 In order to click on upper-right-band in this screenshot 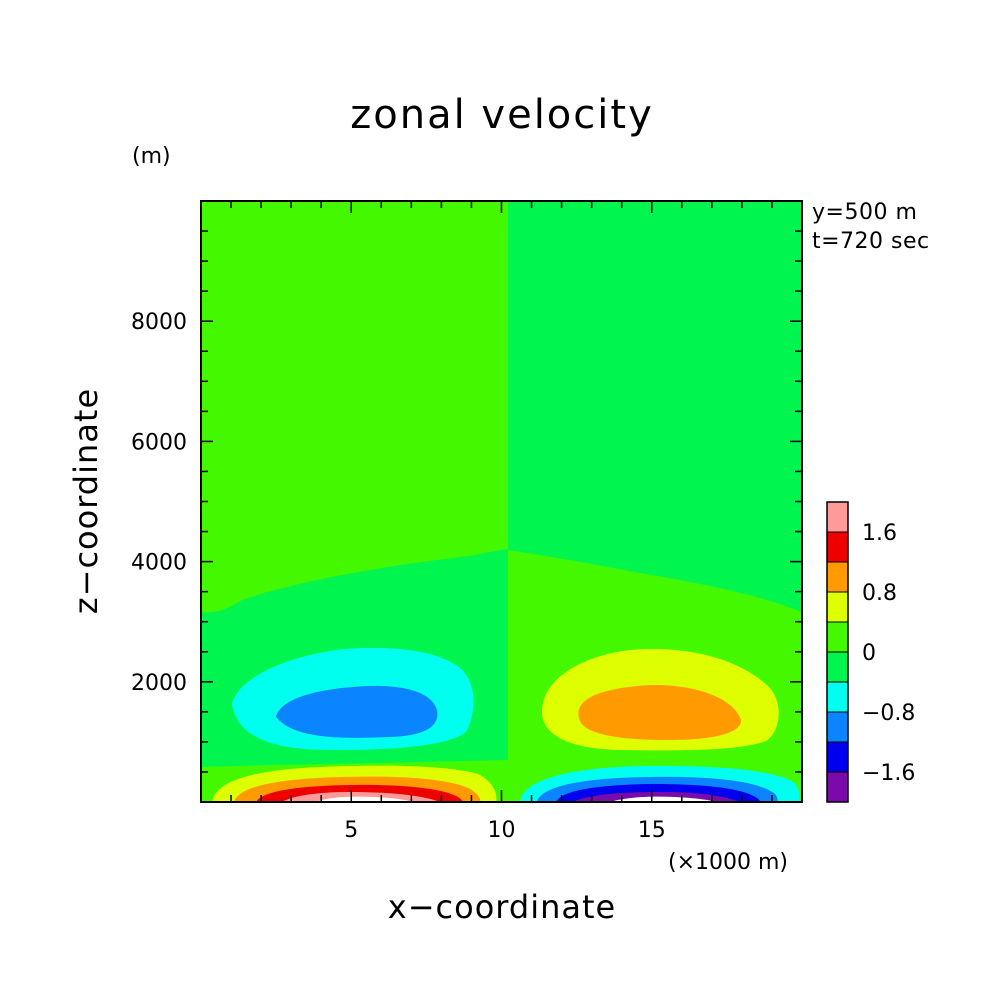, I will do `click(655, 406)`.